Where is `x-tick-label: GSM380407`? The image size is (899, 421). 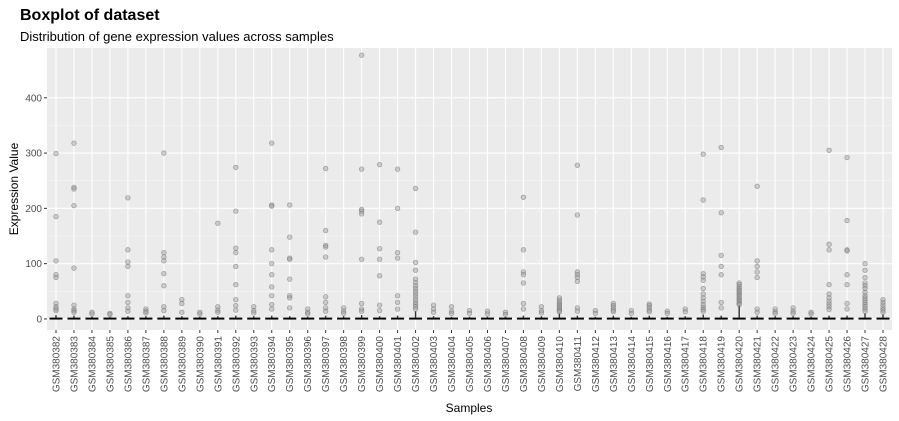 x-tick-label: GSM380407 is located at coordinates (506, 364).